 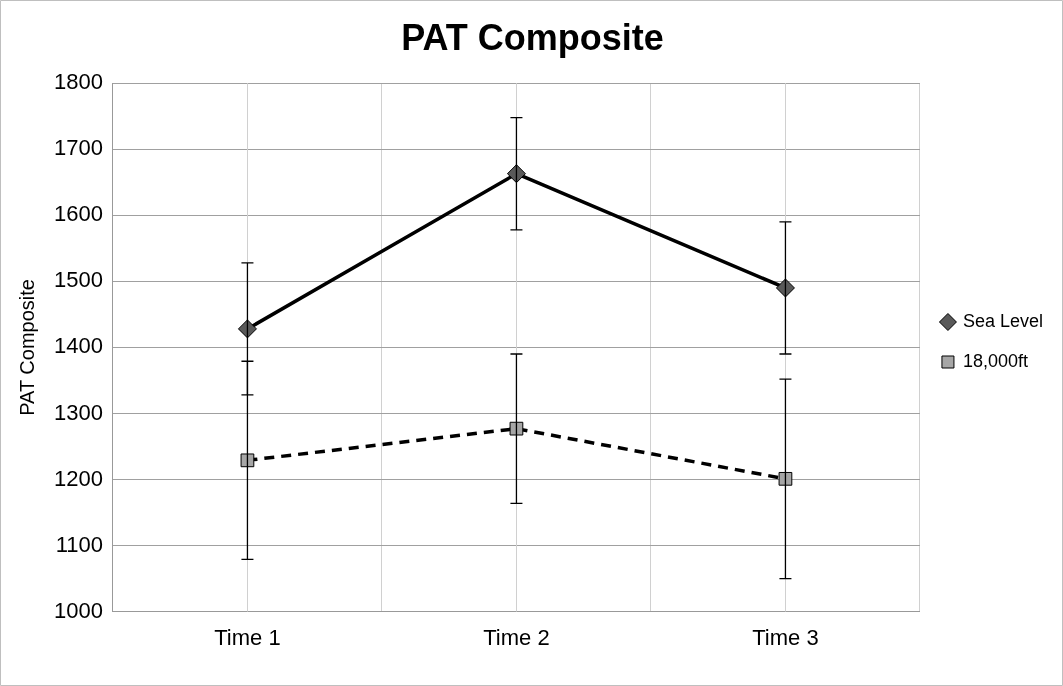 I want to click on x-tick-label: Time 3, so click(x=785, y=637).